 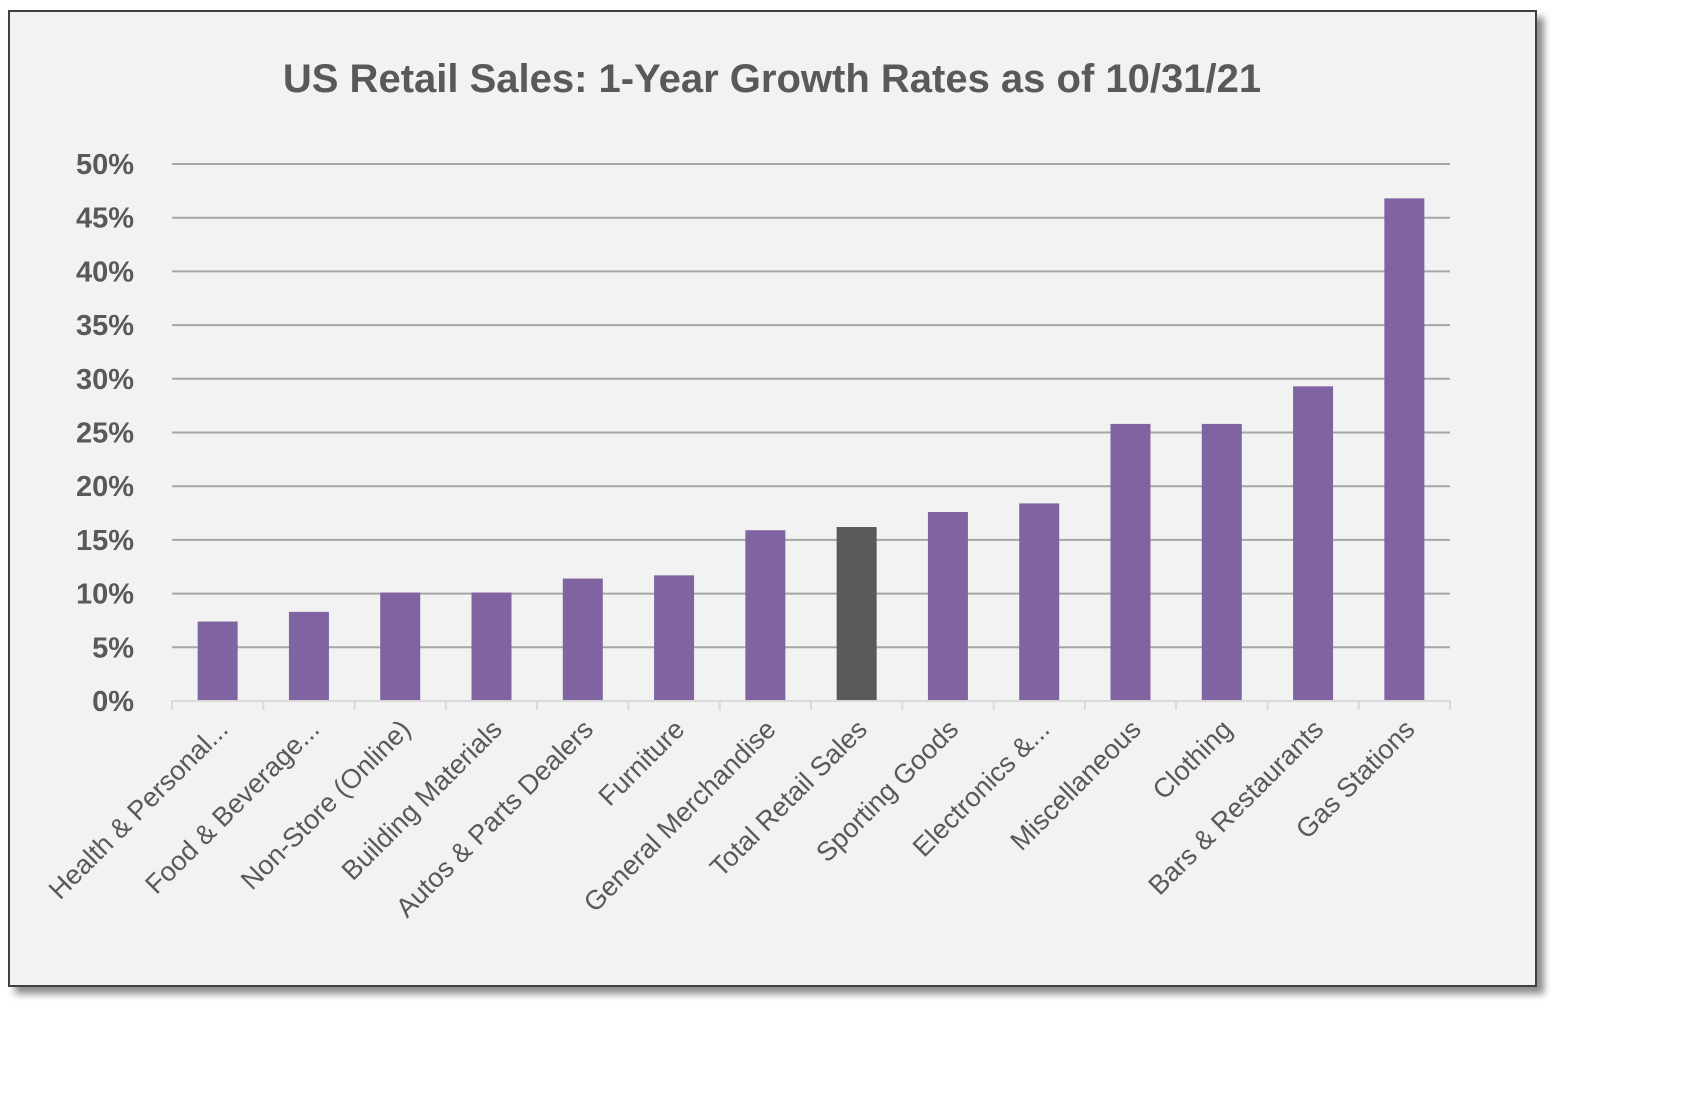 I want to click on y-tick-label: 40%, so click(x=105, y=272).